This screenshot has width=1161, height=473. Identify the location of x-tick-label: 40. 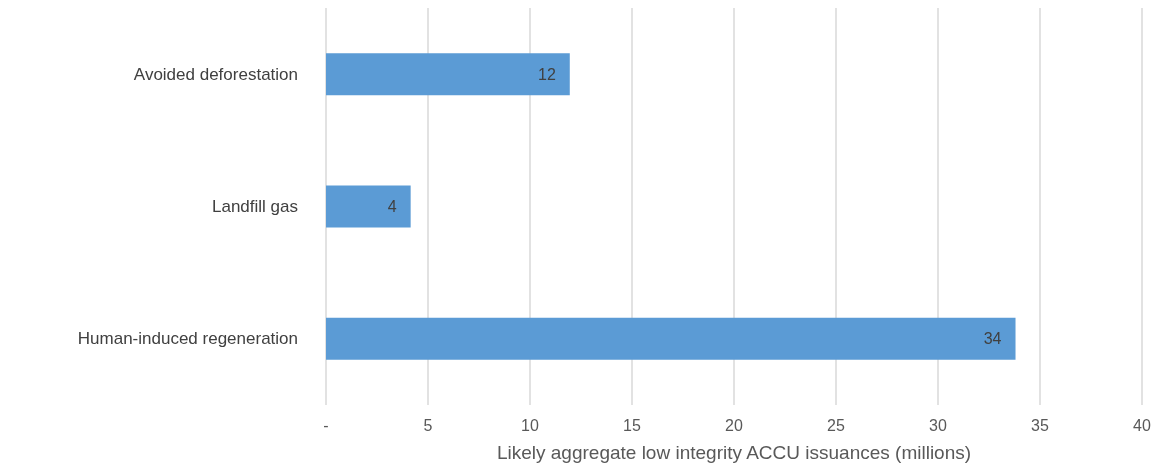
(1142, 425).